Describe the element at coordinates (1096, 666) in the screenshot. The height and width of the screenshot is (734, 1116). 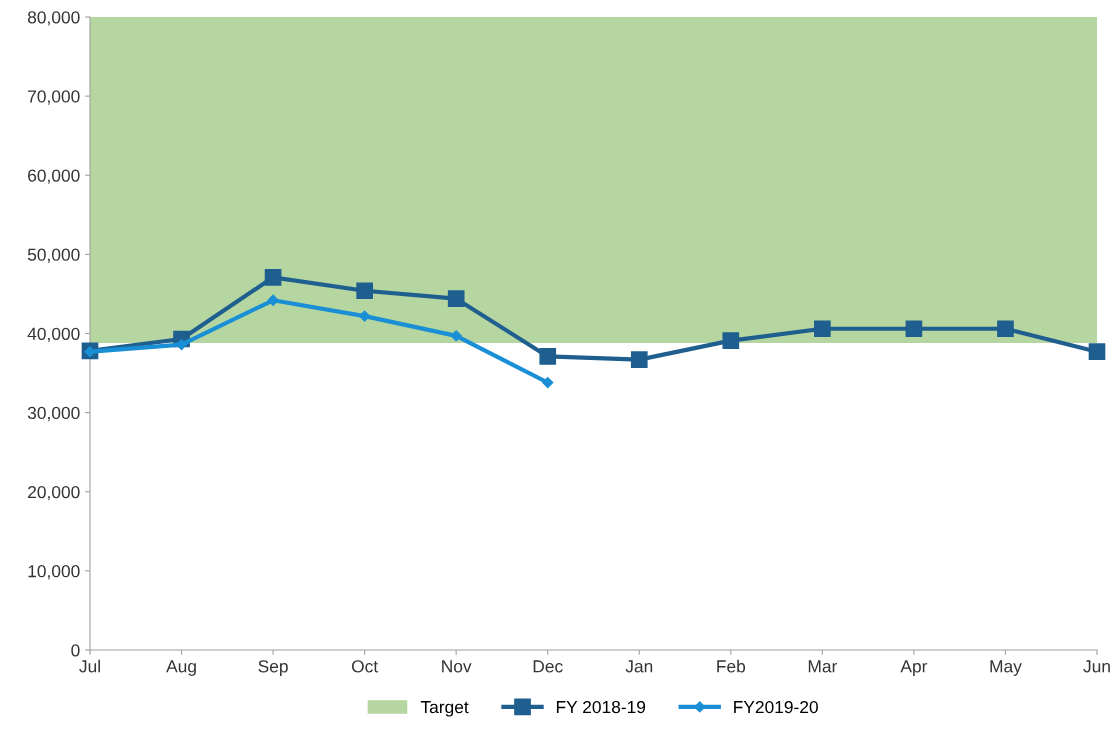
I see `x-tick-label: Jun` at that location.